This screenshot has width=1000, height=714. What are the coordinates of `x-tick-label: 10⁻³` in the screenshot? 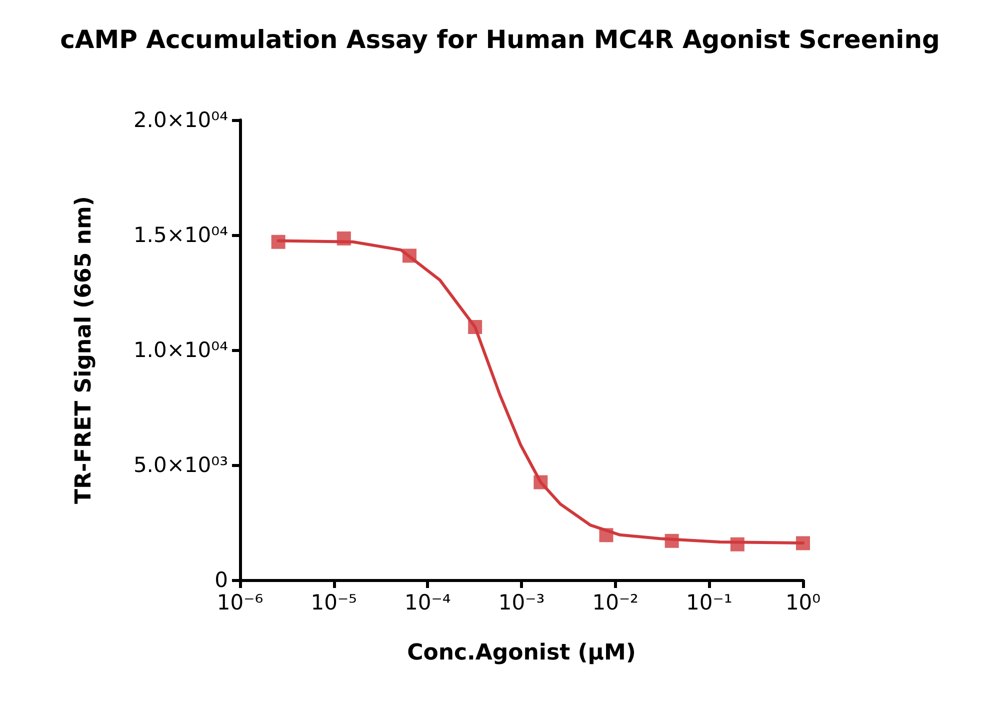 It's located at (521, 602).